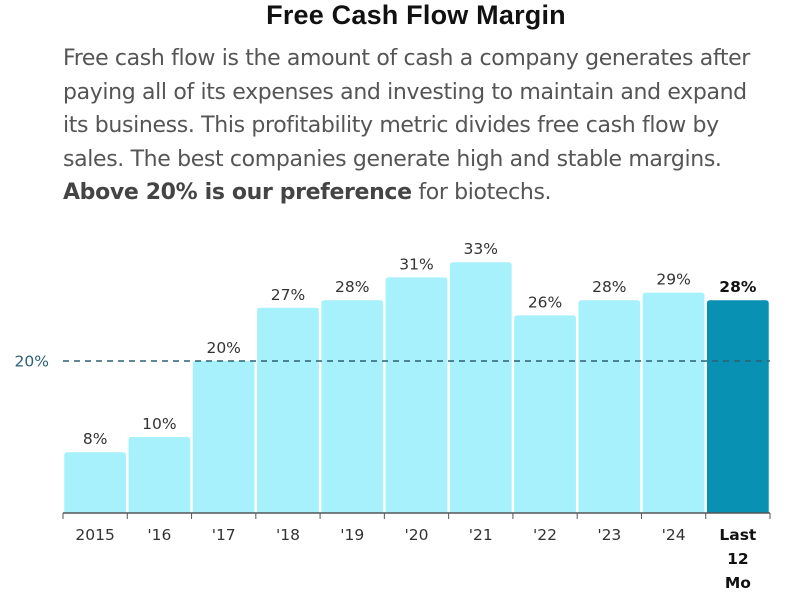 Image resolution: width=786 pixels, height=597 pixels. I want to click on x-tick-label-4: '19, so click(352, 535).